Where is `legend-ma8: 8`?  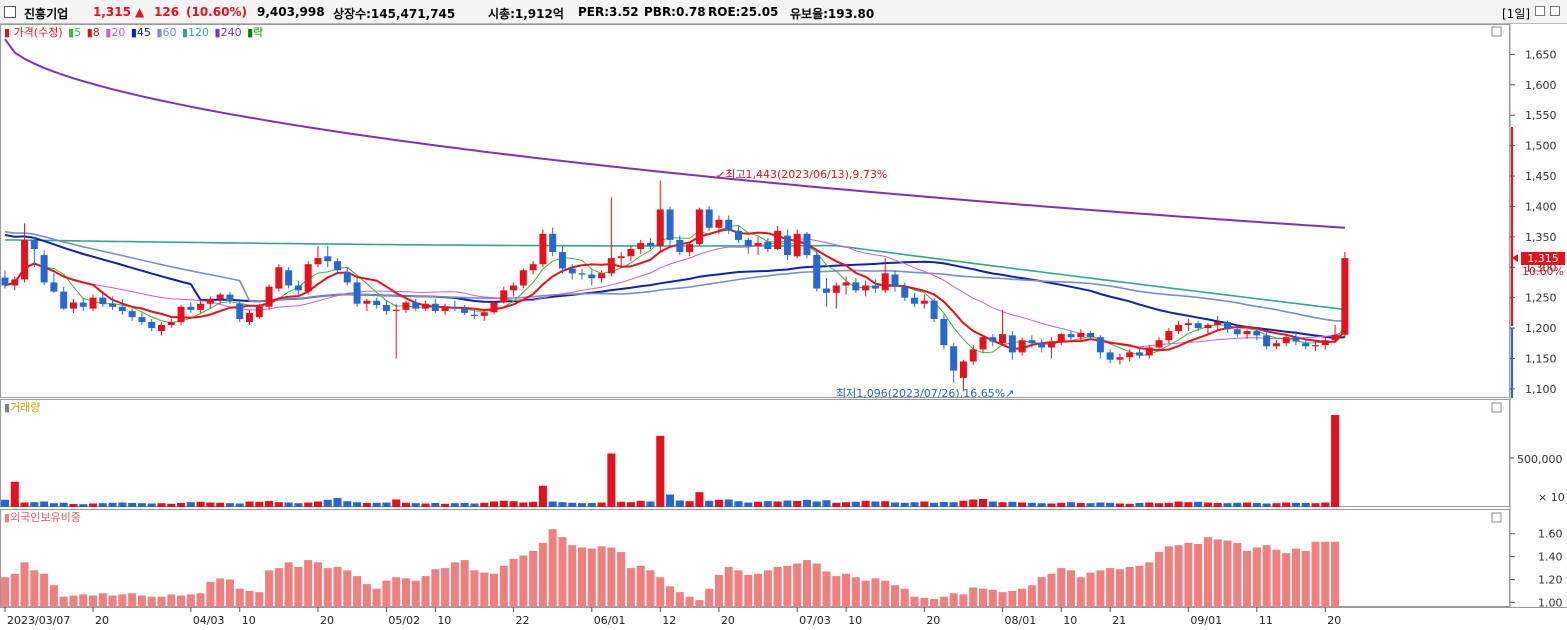 legend-ma8: 8 is located at coordinates (96, 32).